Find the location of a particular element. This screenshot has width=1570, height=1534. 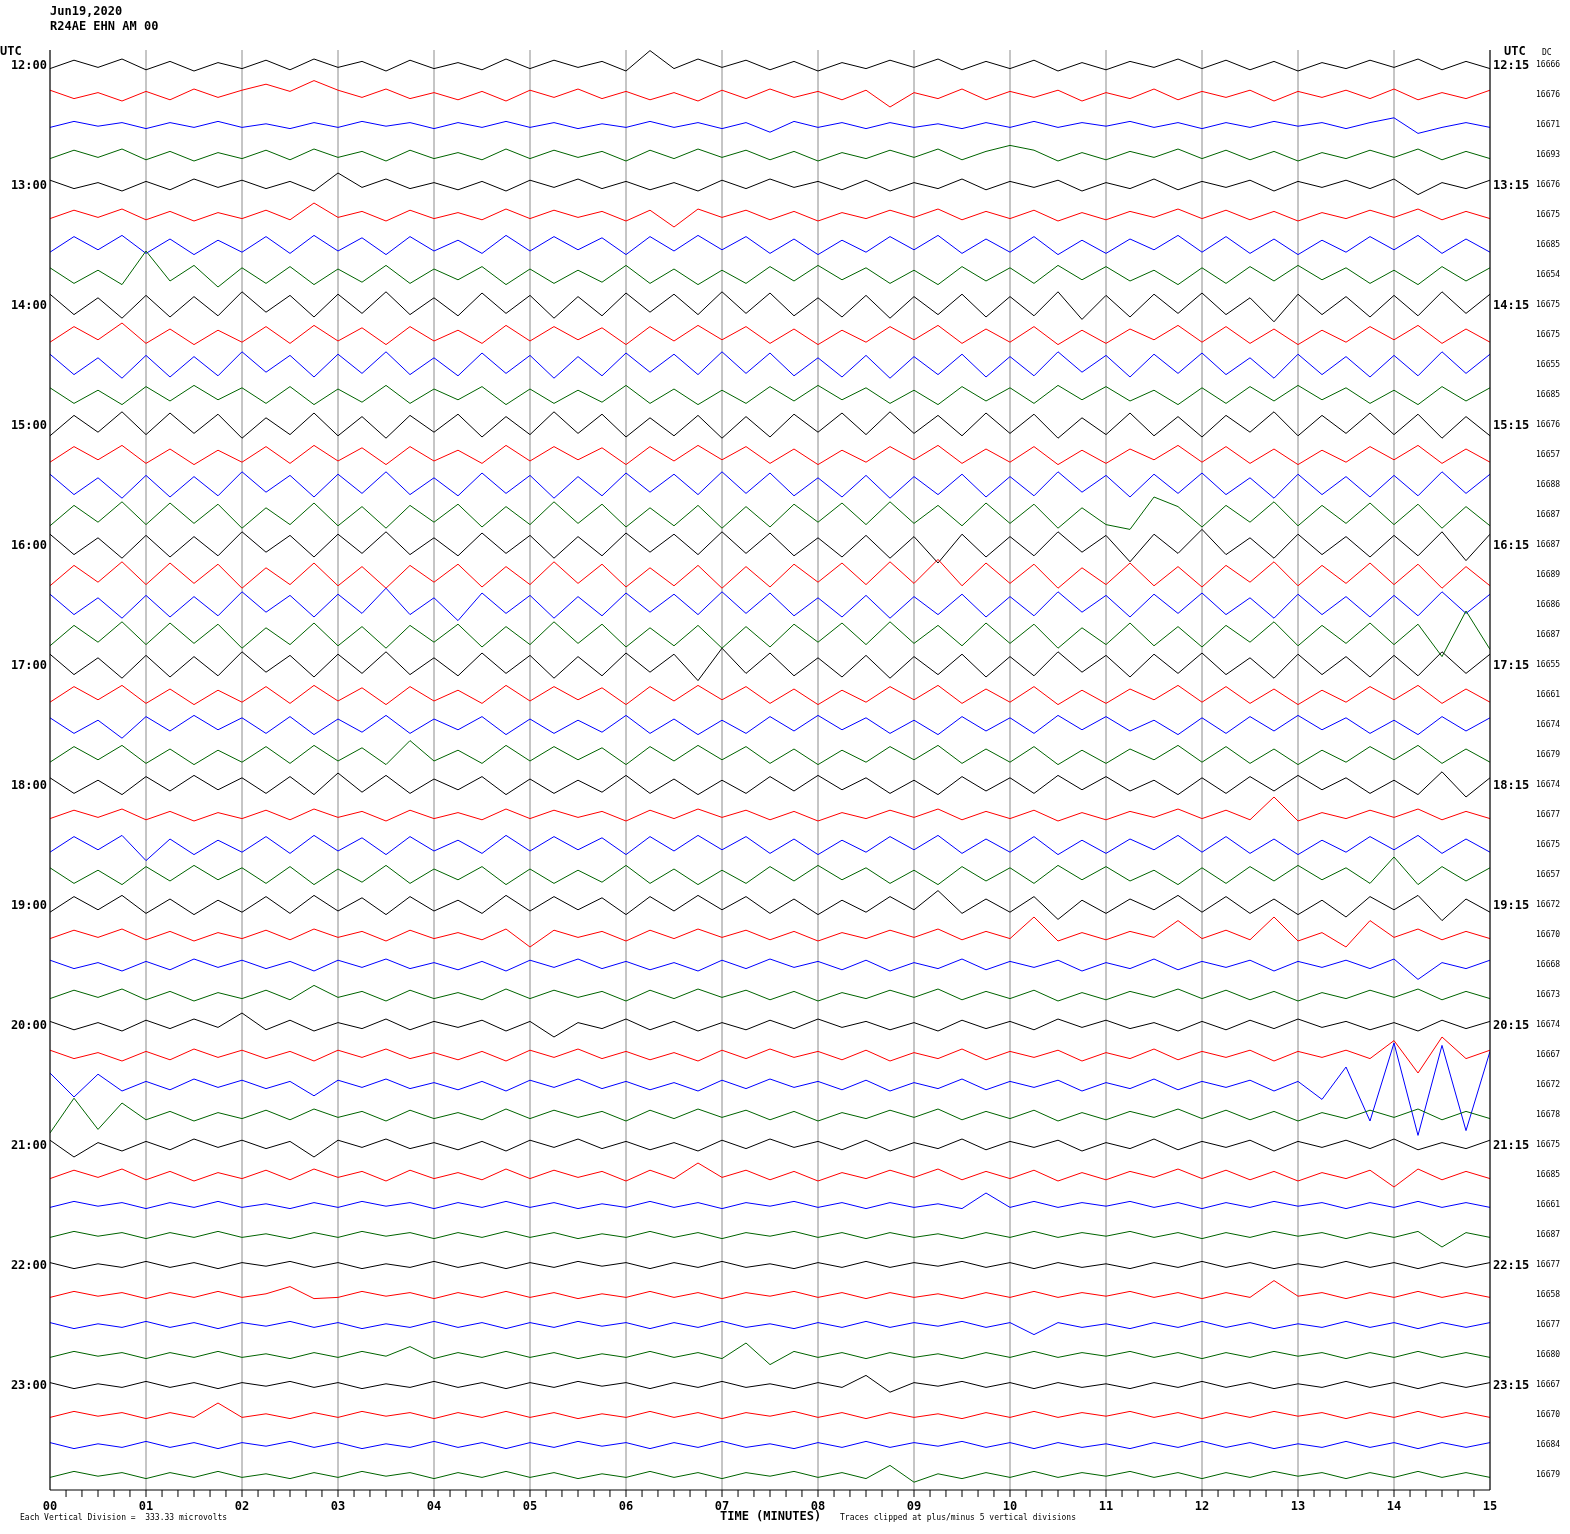

x-tick-label: 12 is located at coordinates (1202, 1505).